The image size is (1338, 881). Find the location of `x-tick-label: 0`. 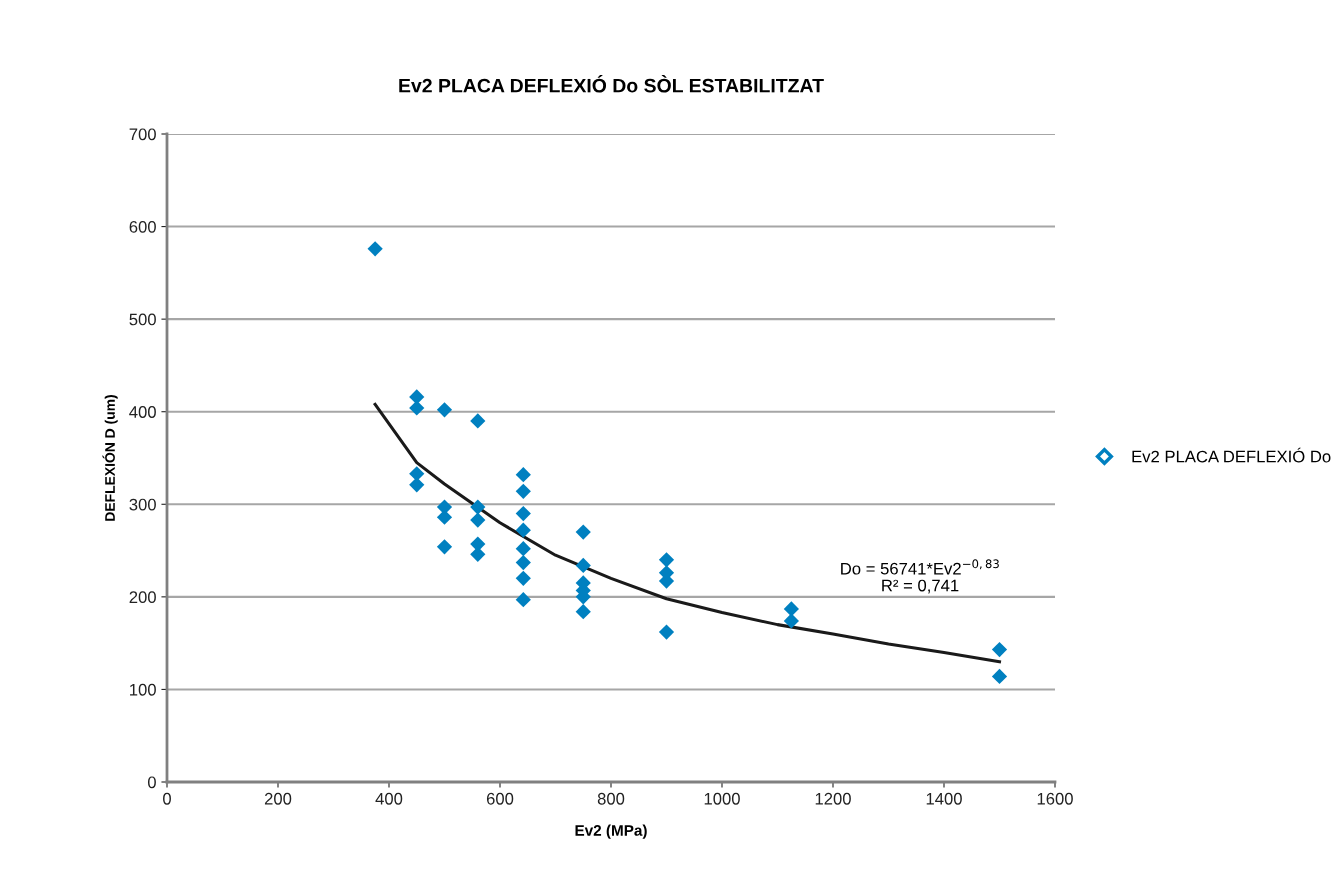

x-tick-label: 0 is located at coordinates (167, 798).